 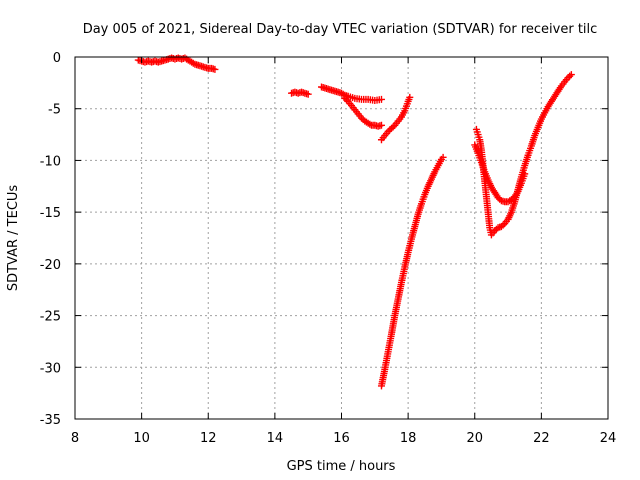 I want to click on y-tick-label: -10, so click(x=50, y=161).